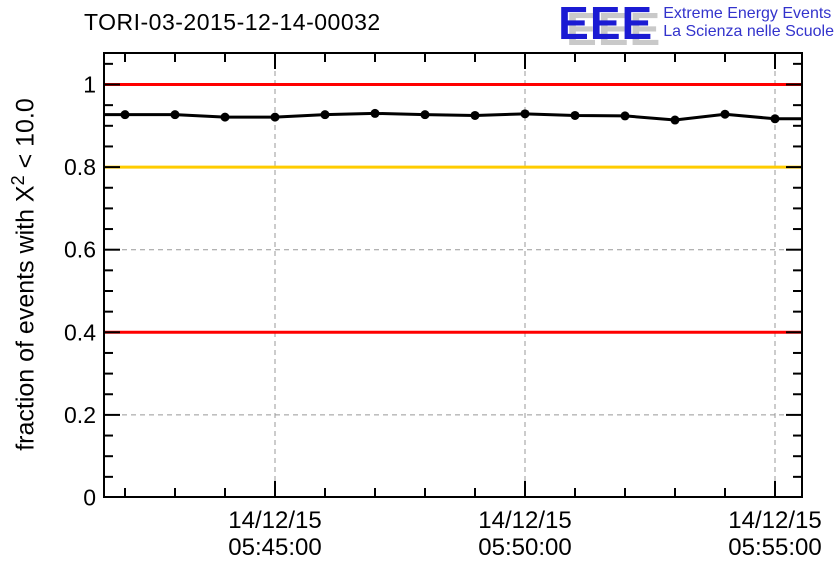  I want to click on x-tick-label-time: 05:50:00, so click(524, 547).